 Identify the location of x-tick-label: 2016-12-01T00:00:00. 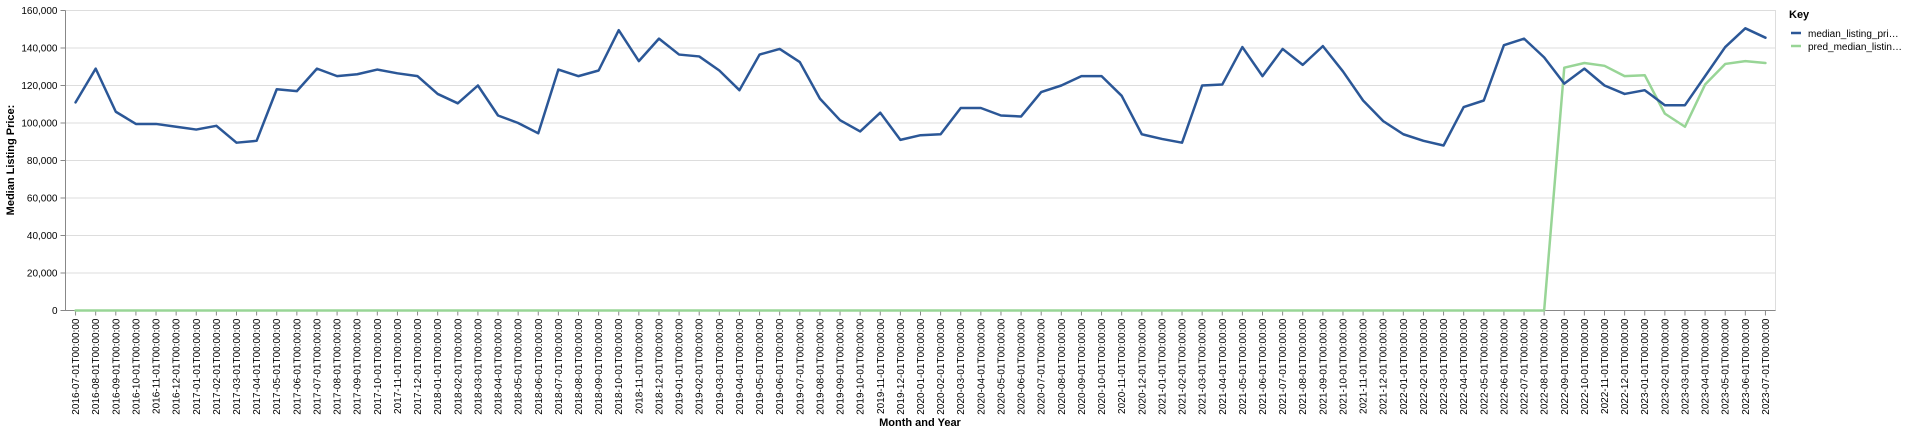
(177, 366).